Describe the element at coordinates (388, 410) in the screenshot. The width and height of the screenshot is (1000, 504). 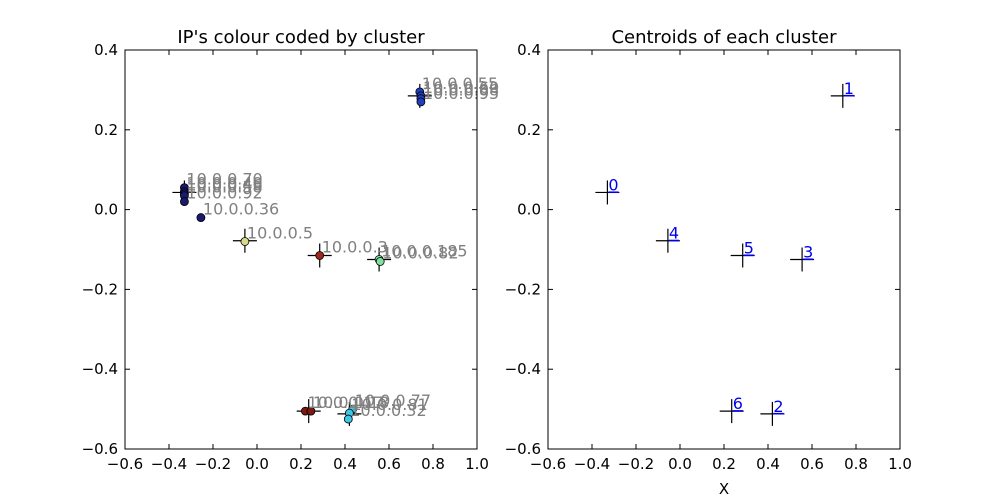
I see `point-label: 10.0.0.32` at that location.